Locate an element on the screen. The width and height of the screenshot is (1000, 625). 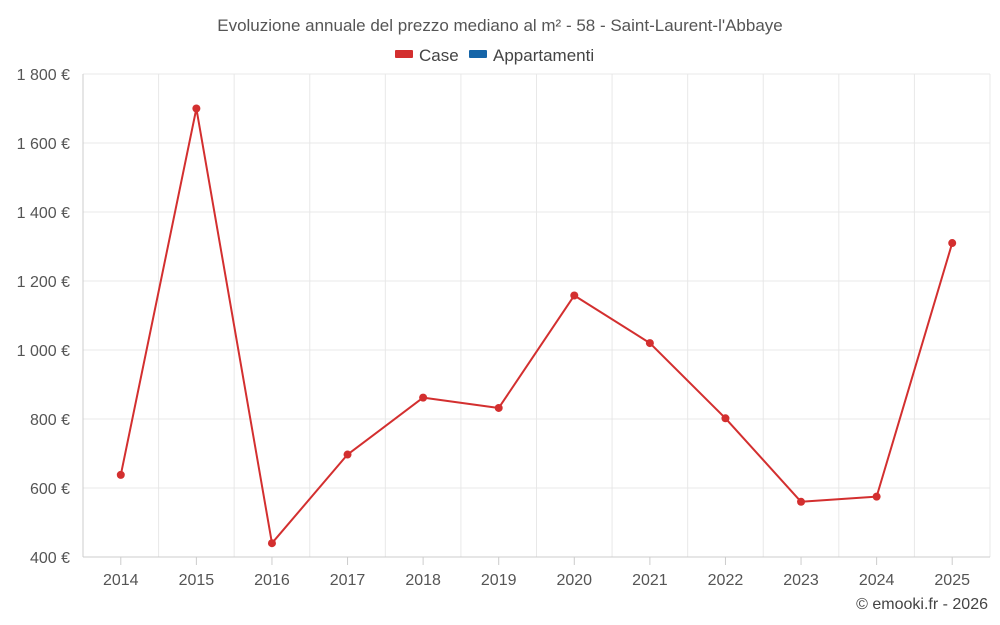
data-point-case-2016 is located at coordinates (271, 543).